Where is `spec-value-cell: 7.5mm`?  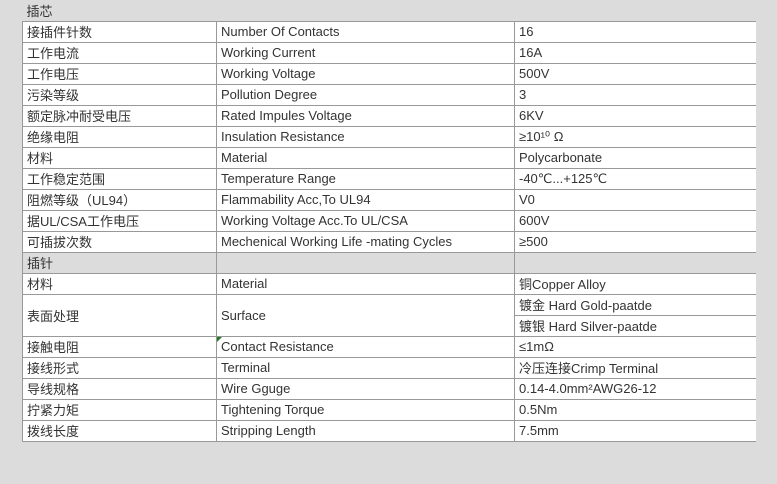
spec-value-cell: 7.5mm is located at coordinates (634, 430).